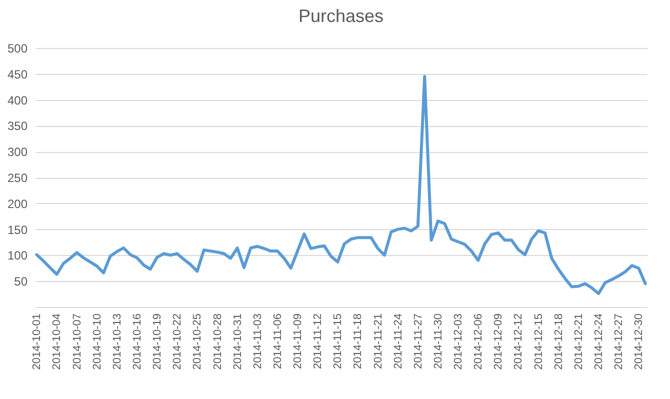 The width and height of the screenshot is (670, 399). I want to click on x-tick-label: 2014-10-25, so click(198, 342).